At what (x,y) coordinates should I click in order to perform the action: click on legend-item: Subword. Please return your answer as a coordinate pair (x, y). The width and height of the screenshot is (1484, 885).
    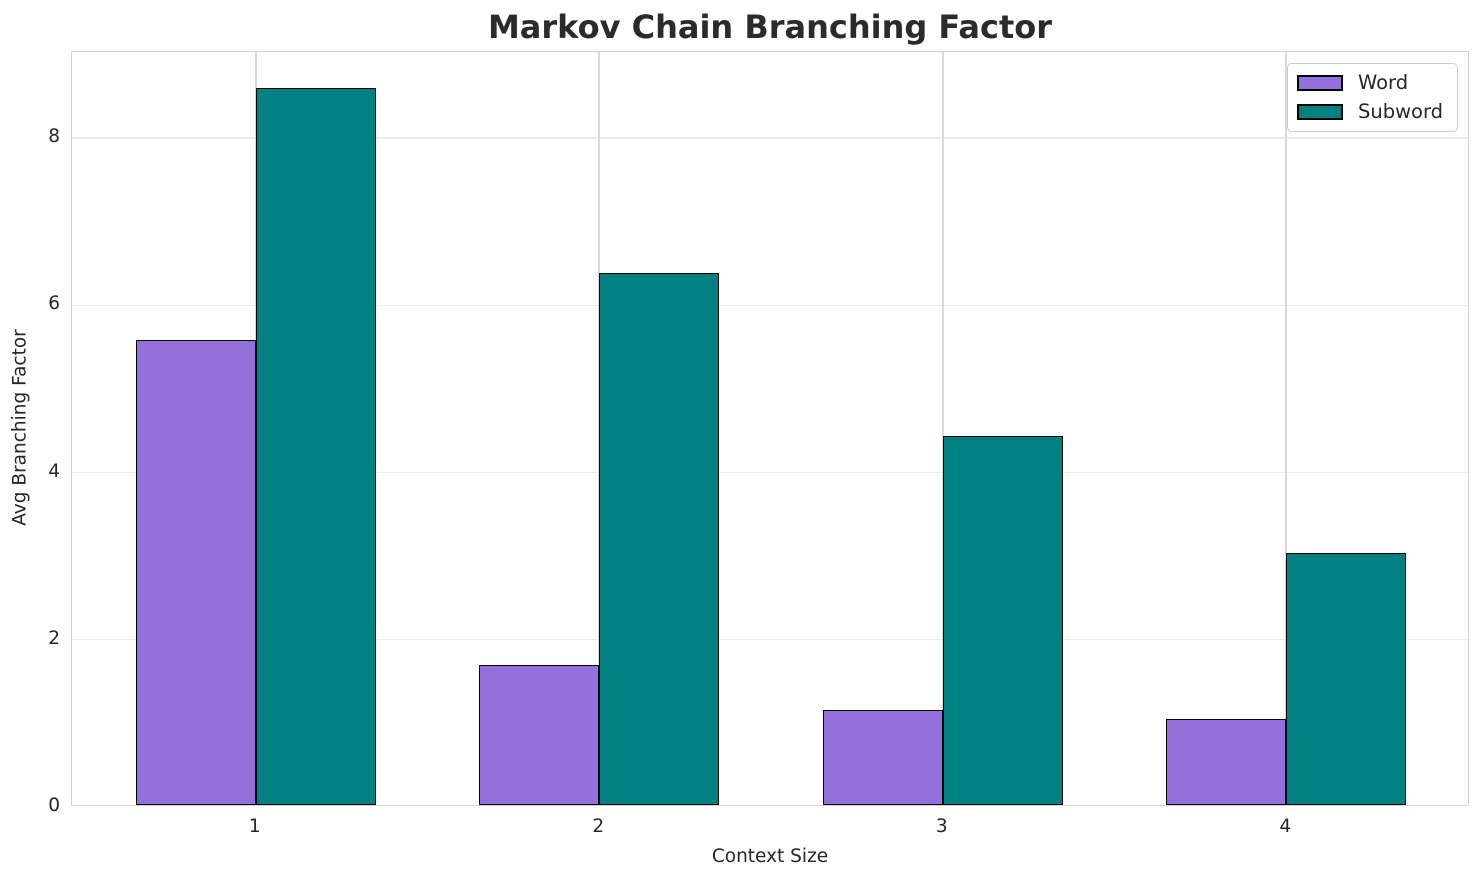
    Looking at the image, I should click on (1369, 111).